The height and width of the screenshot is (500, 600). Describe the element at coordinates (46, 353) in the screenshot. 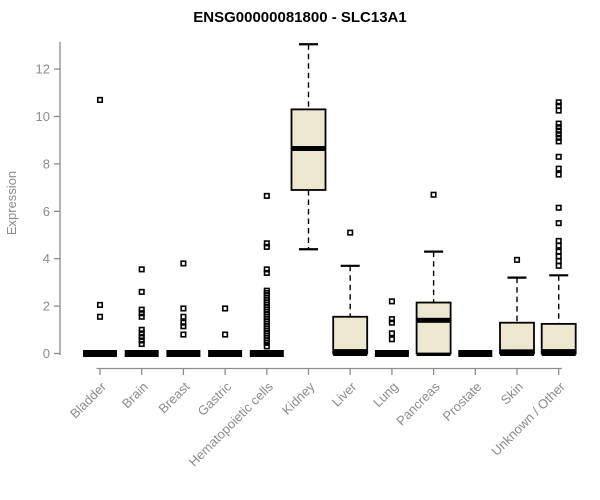

I see `y-tick-label: 0` at that location.